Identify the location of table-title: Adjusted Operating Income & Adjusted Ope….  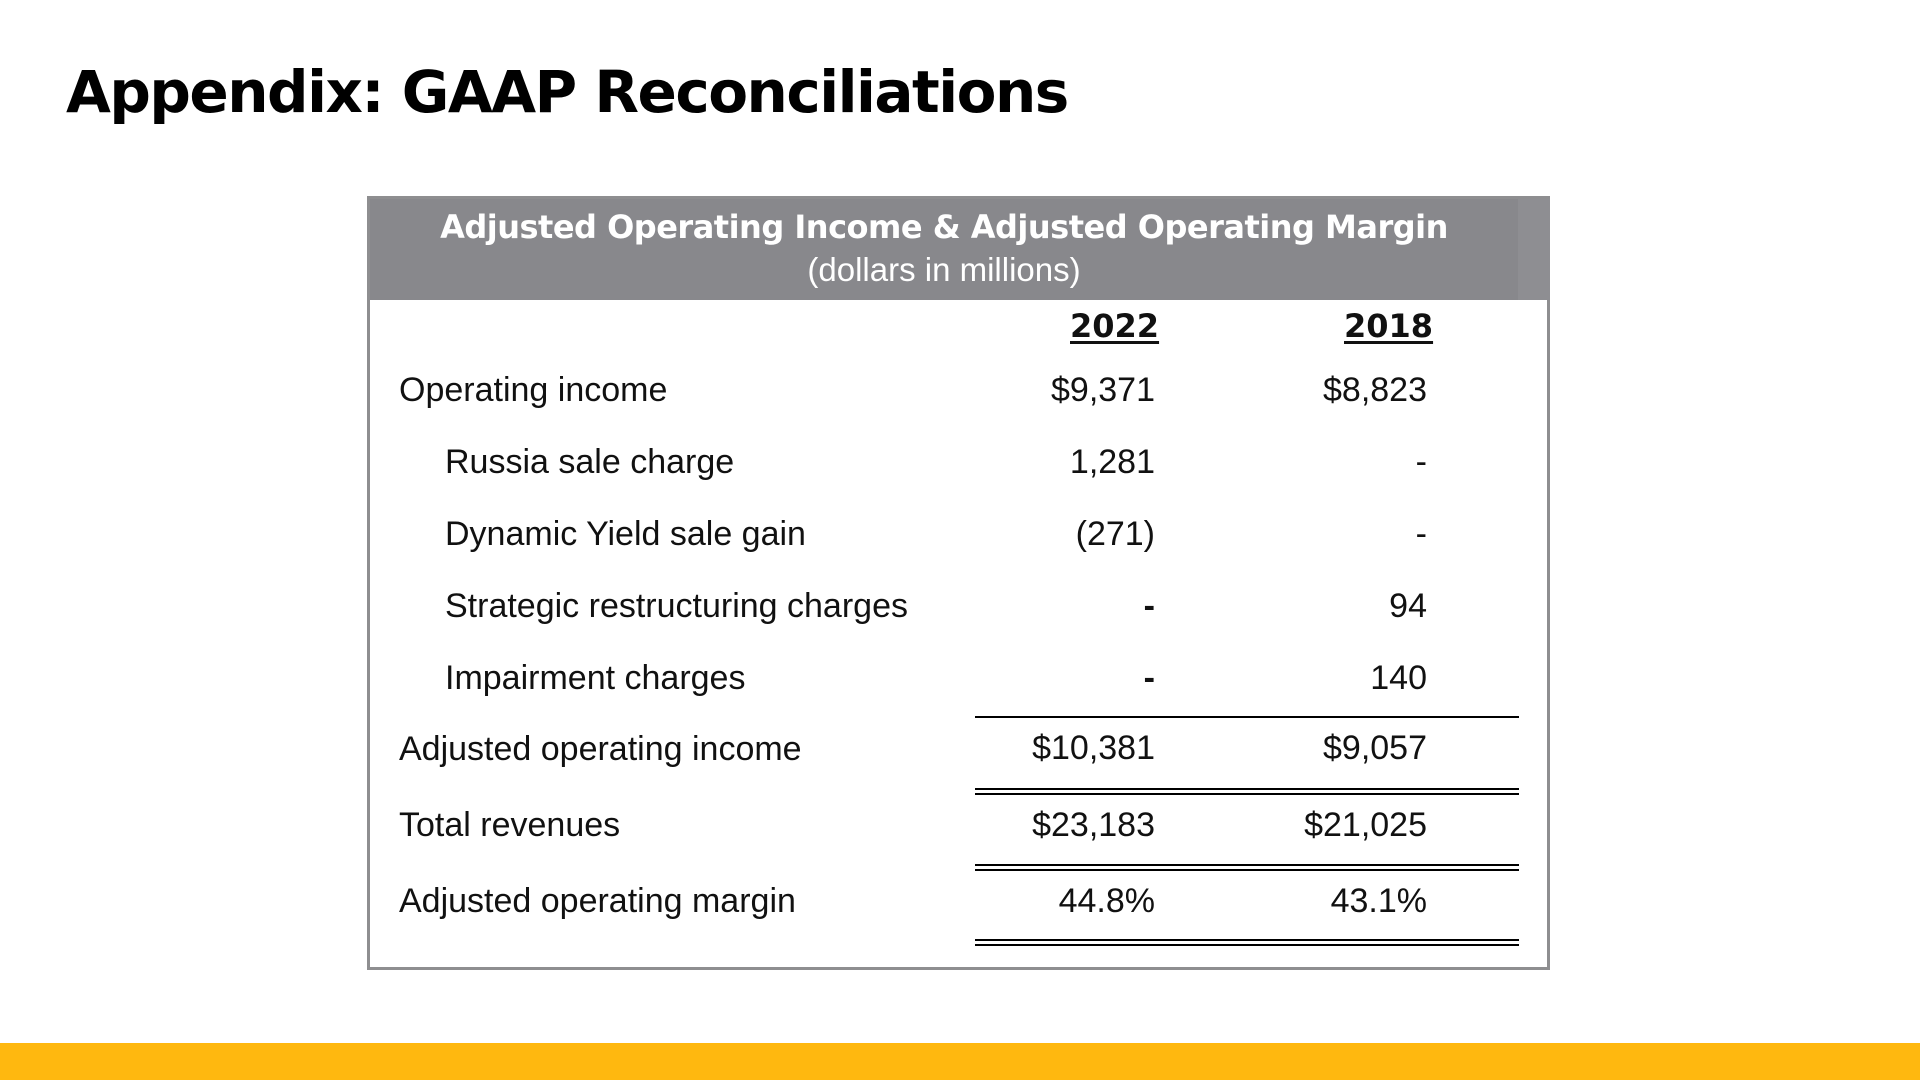
(944, 227).